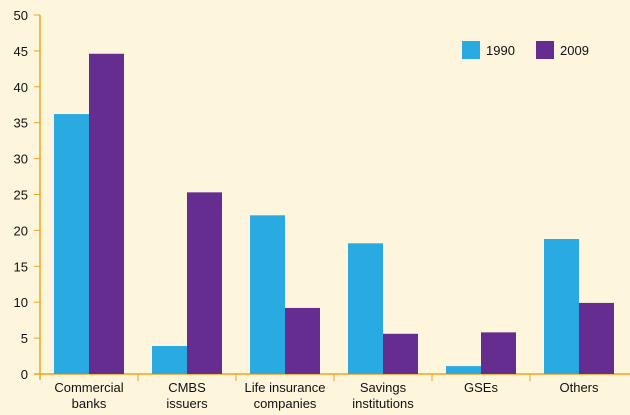  Describe the element at coordinates (383, 395) in the screenshot. I see `x-tick-label: Savings institutions` at that location.